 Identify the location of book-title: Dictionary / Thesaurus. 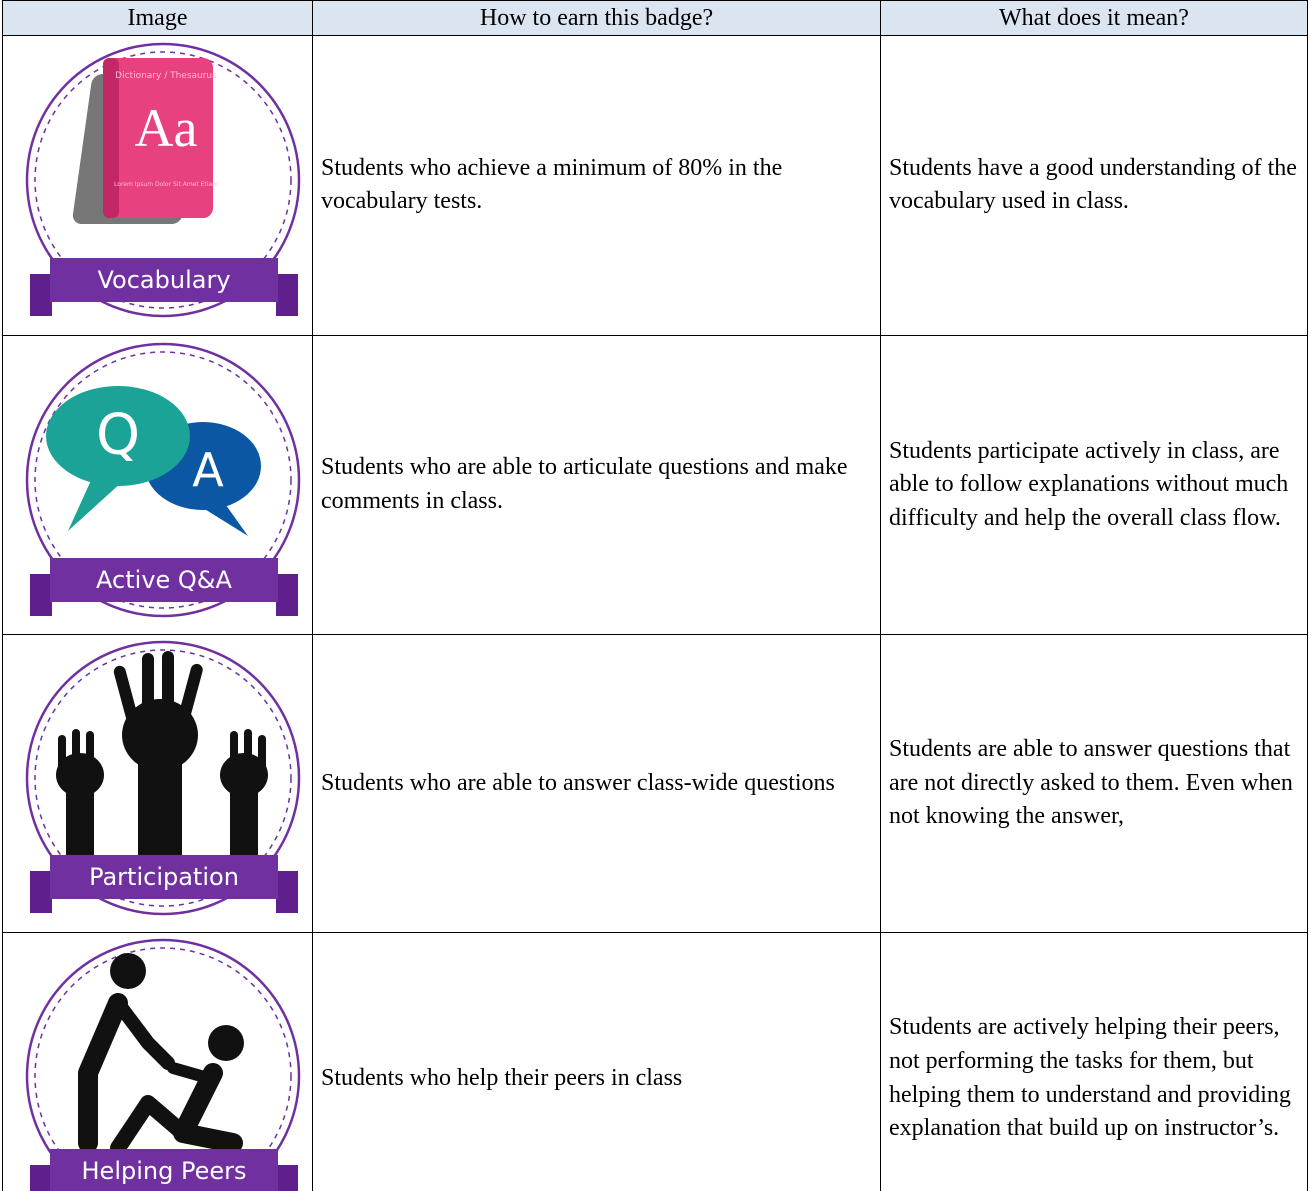
(166, 76).